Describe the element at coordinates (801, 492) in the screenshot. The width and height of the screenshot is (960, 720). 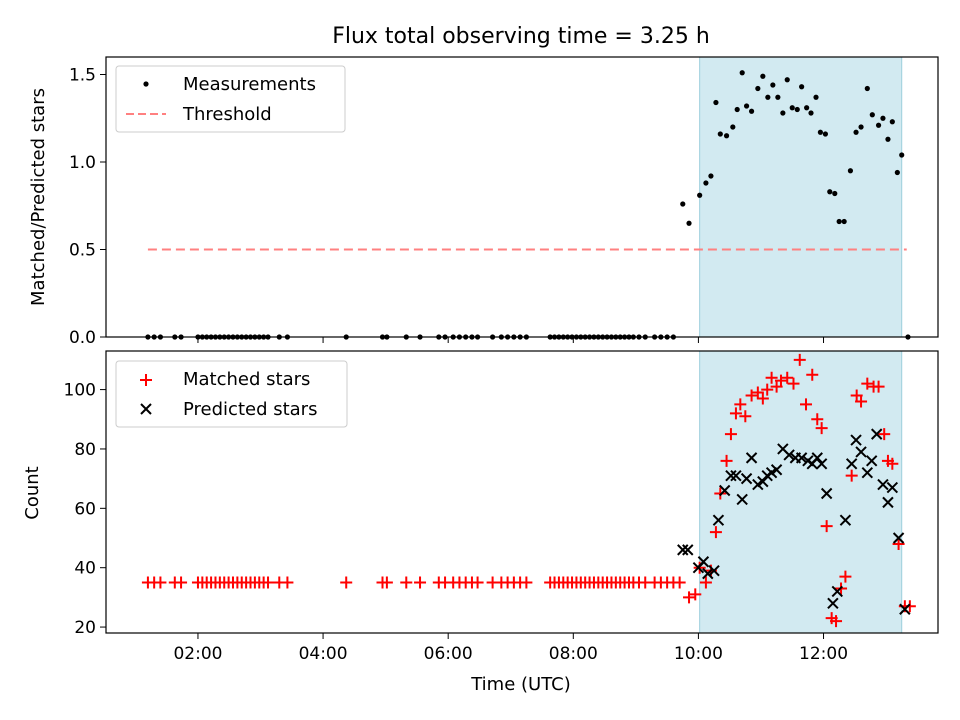
I see `bottom-shaded-span` at that location.